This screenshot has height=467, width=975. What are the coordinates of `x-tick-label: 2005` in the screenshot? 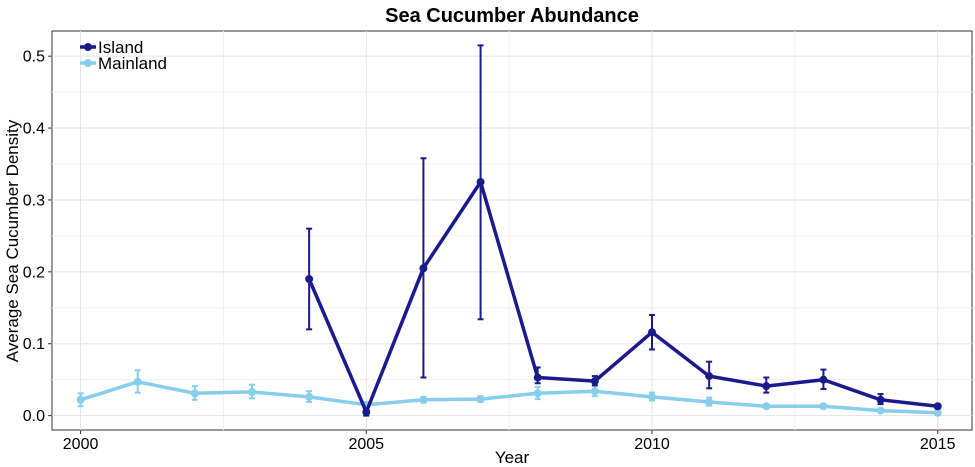 It's located at (366, 444).